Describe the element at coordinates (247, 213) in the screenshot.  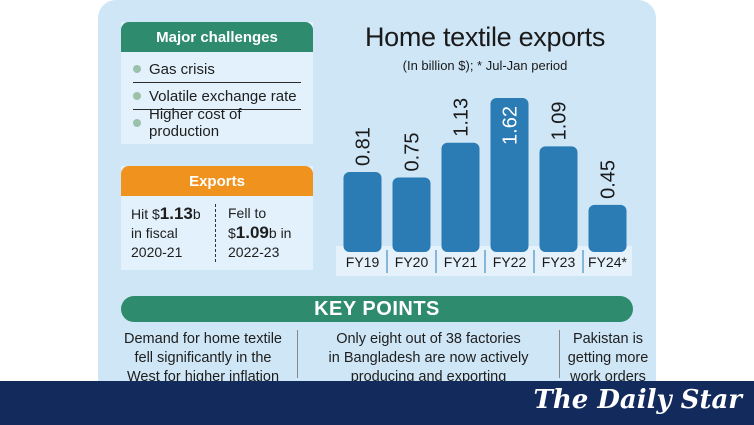
I see `exports-fell-line1: Fell to` at that location.